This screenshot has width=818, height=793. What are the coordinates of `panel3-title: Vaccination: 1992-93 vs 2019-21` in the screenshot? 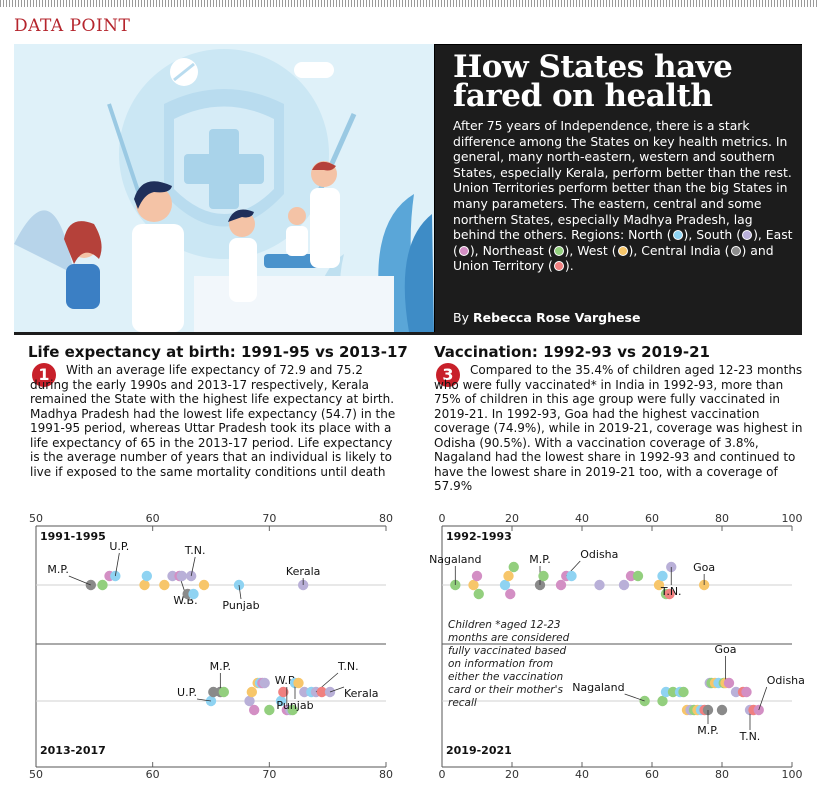 It's located at (572, 352).